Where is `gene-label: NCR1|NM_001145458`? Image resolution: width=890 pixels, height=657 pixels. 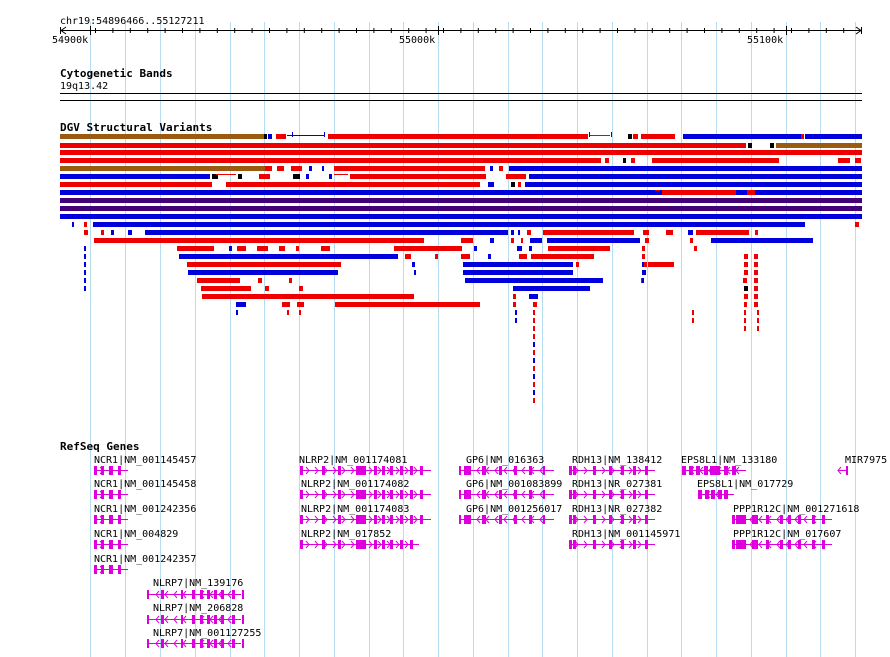 gene-label: NCR1|NM_001145458 is located at coordinates (145, 484).